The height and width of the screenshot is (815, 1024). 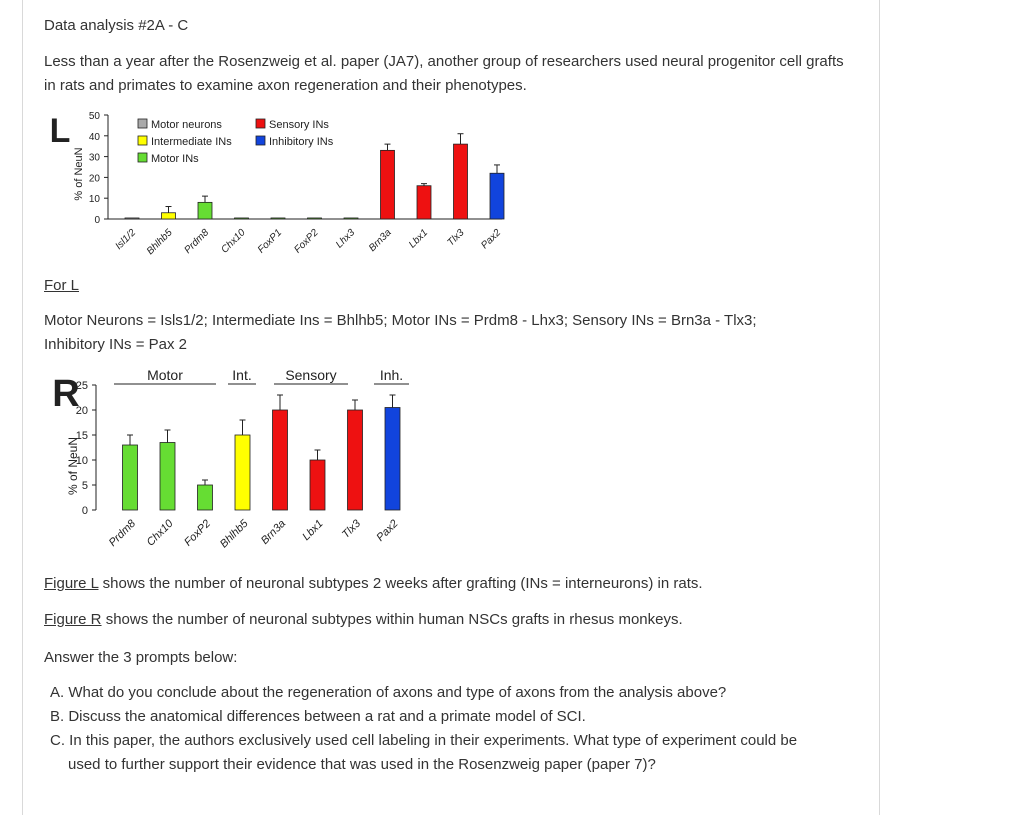 What do you see at coordinates (345, 238) in the screenshot?
I see `figure-l-xtick-label: Lhx3` at bounding box center [345, 238].